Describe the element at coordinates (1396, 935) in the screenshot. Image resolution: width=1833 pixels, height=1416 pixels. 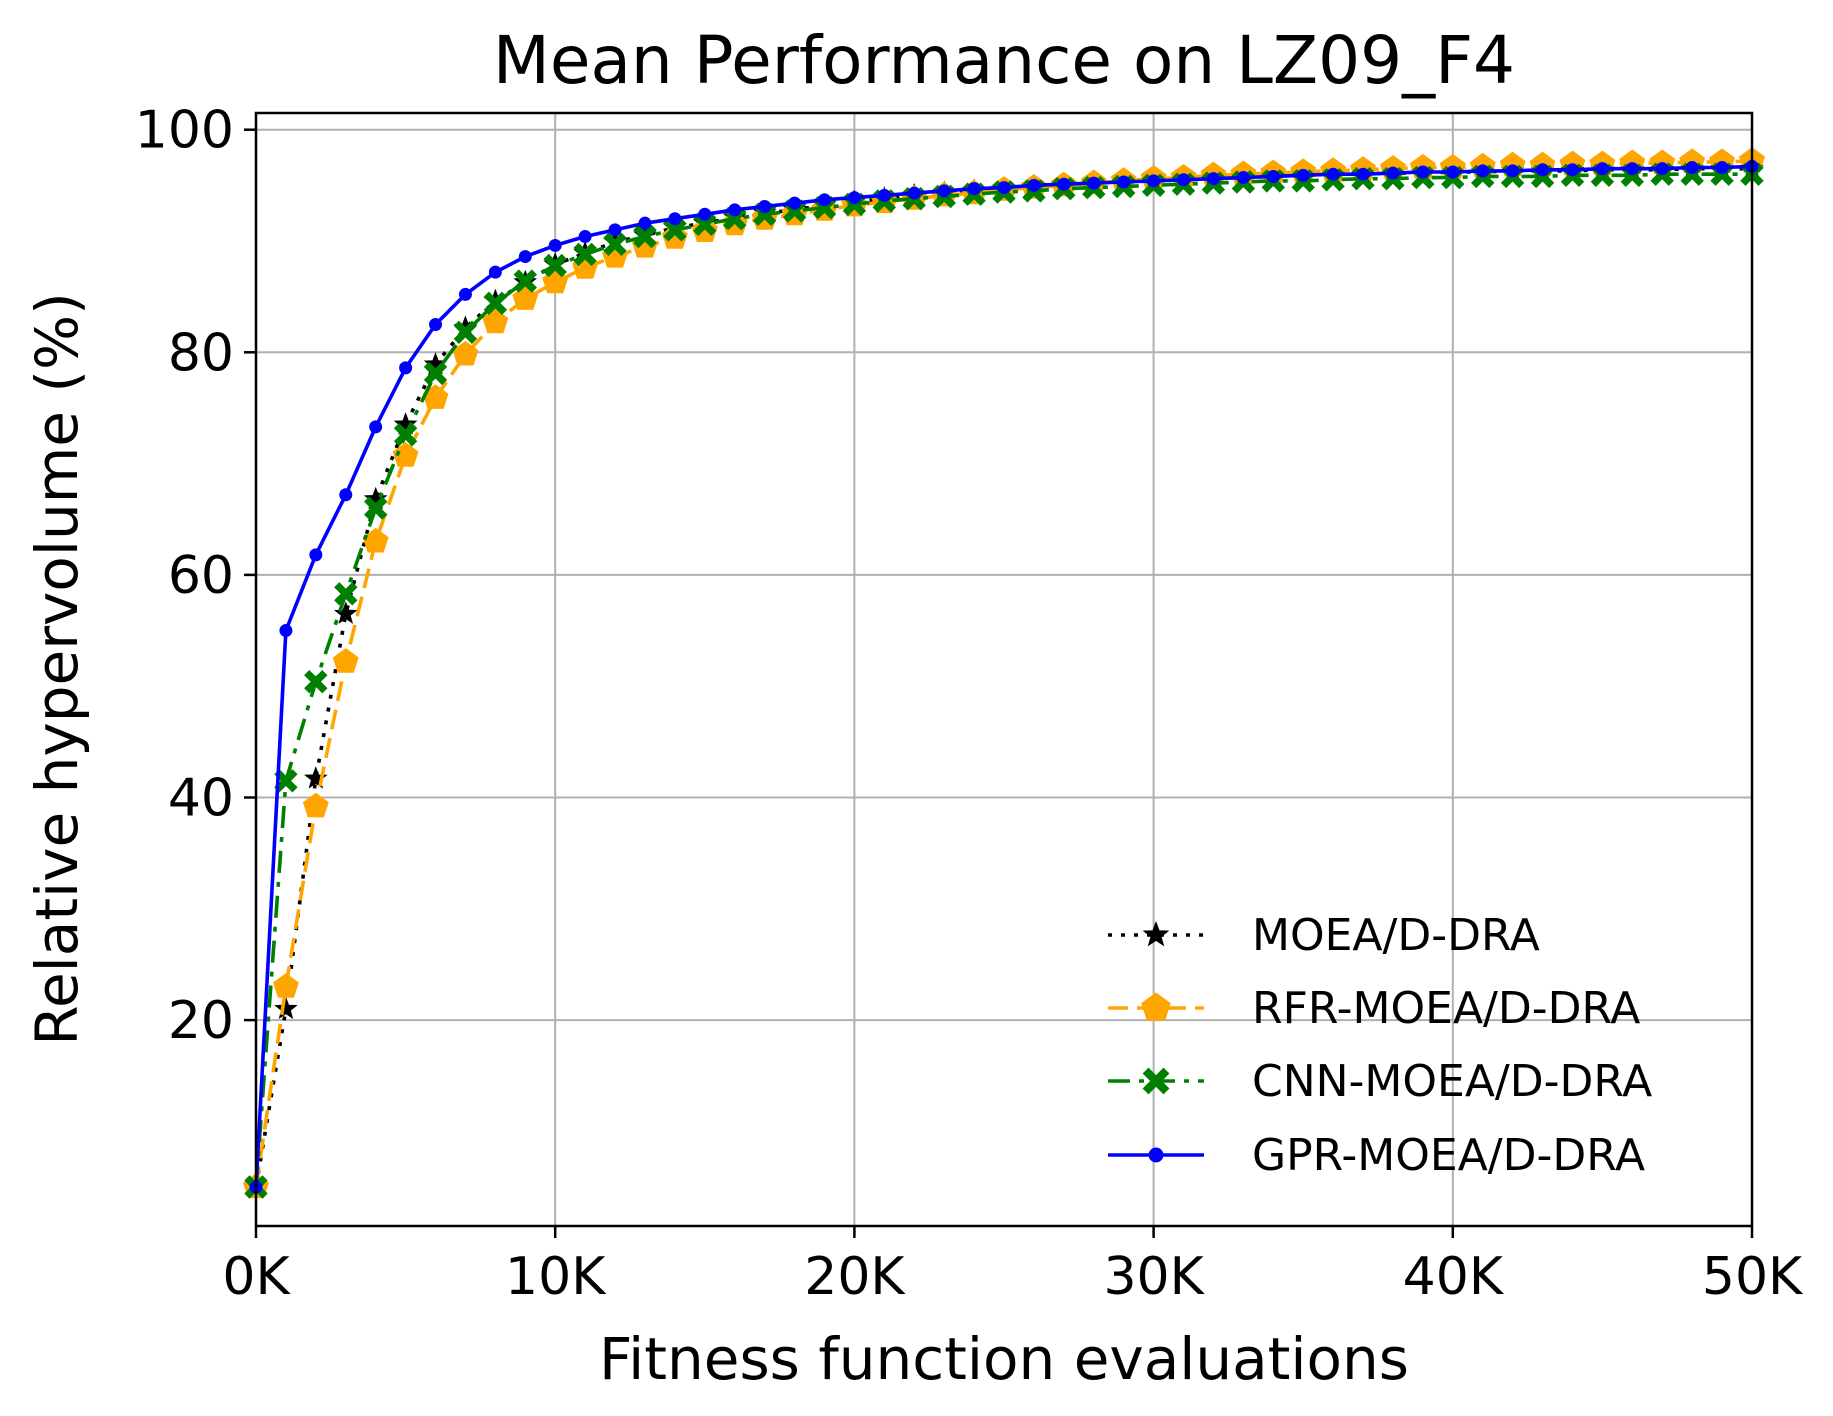
I see `legend-label: MOEA/D-DRA` at that location.